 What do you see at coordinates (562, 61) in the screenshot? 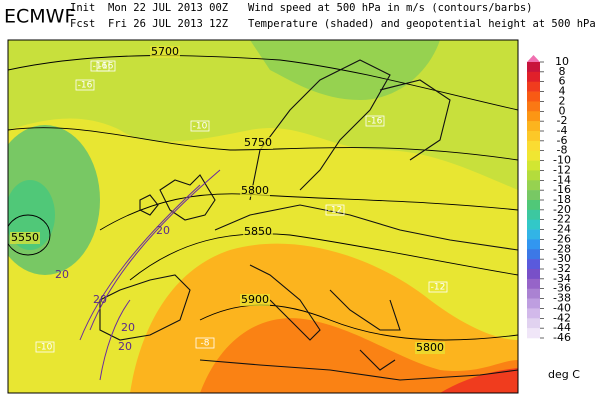
I see `colorbar-tick-label: 10` at bounding box center [562, 61].